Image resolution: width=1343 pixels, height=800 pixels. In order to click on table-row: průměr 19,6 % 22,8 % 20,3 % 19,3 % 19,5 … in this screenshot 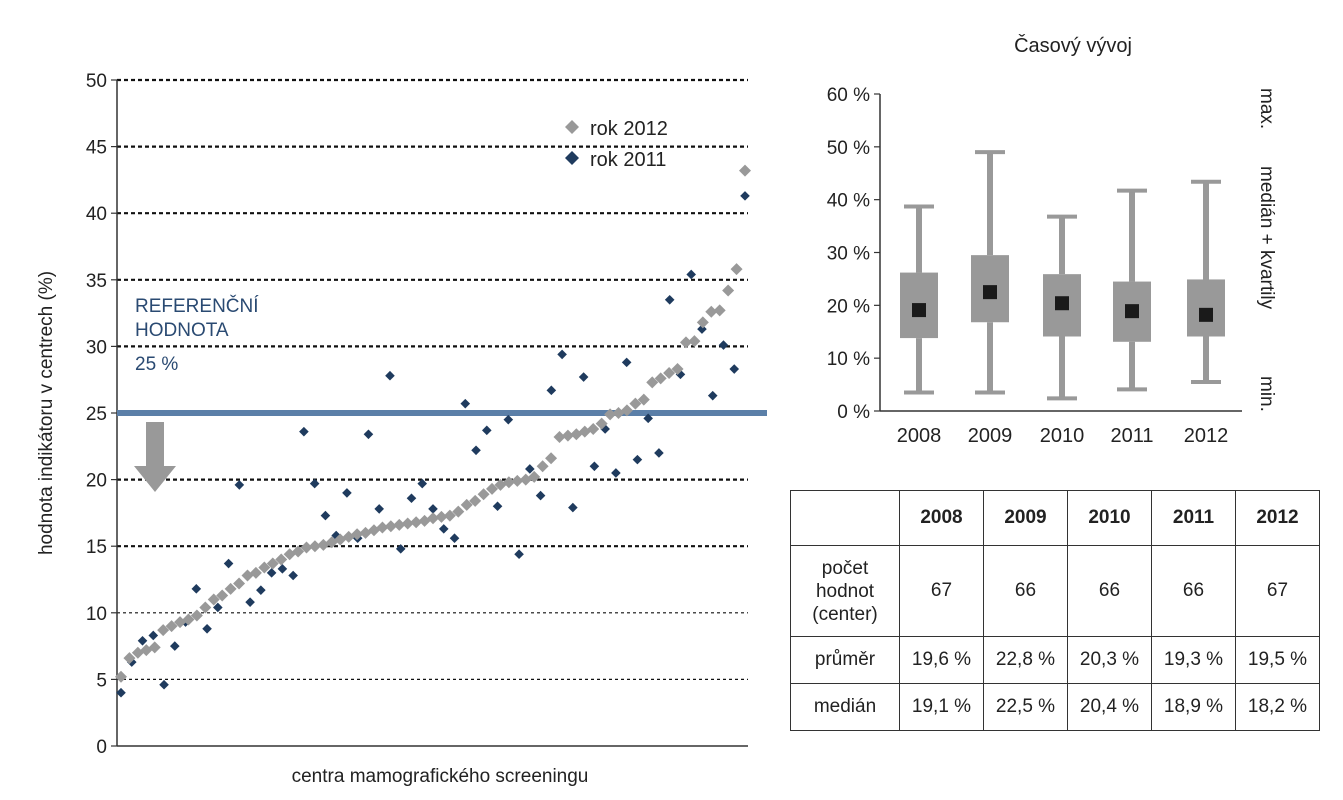, I will do `click(1055, 660)`.